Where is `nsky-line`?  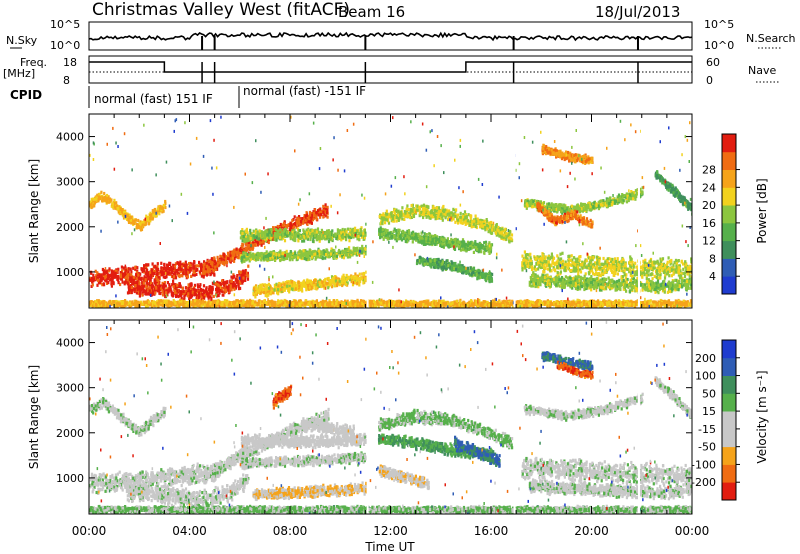 nsky-line is located at coordinates (390, 36).